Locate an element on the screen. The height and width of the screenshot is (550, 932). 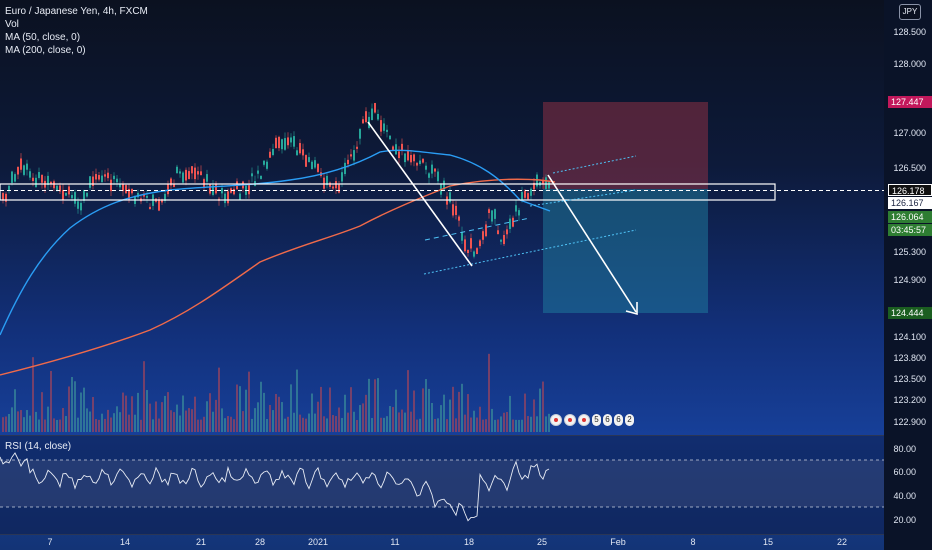
price-tick: 127.000 is located at coordinates (909, 133).